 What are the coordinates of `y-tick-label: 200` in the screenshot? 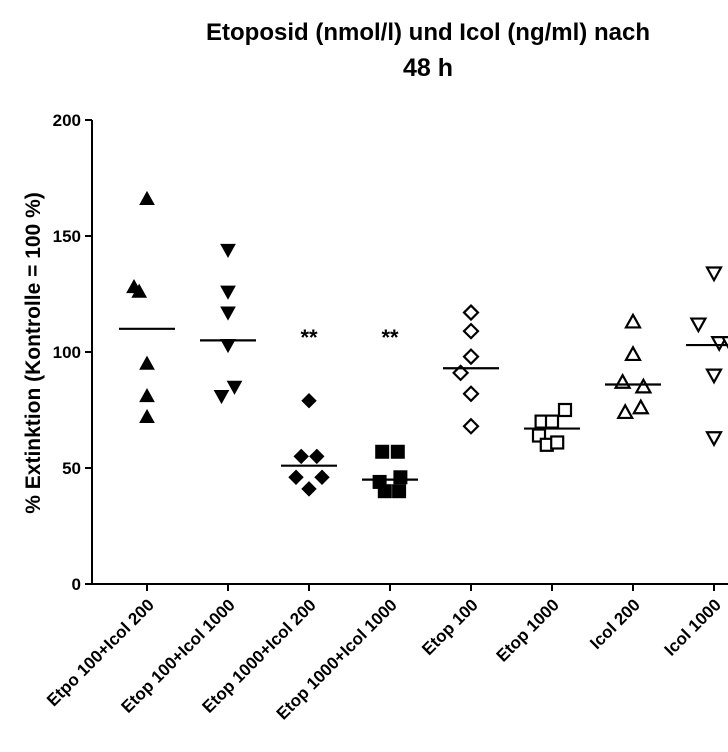 It's located at (67, 120).